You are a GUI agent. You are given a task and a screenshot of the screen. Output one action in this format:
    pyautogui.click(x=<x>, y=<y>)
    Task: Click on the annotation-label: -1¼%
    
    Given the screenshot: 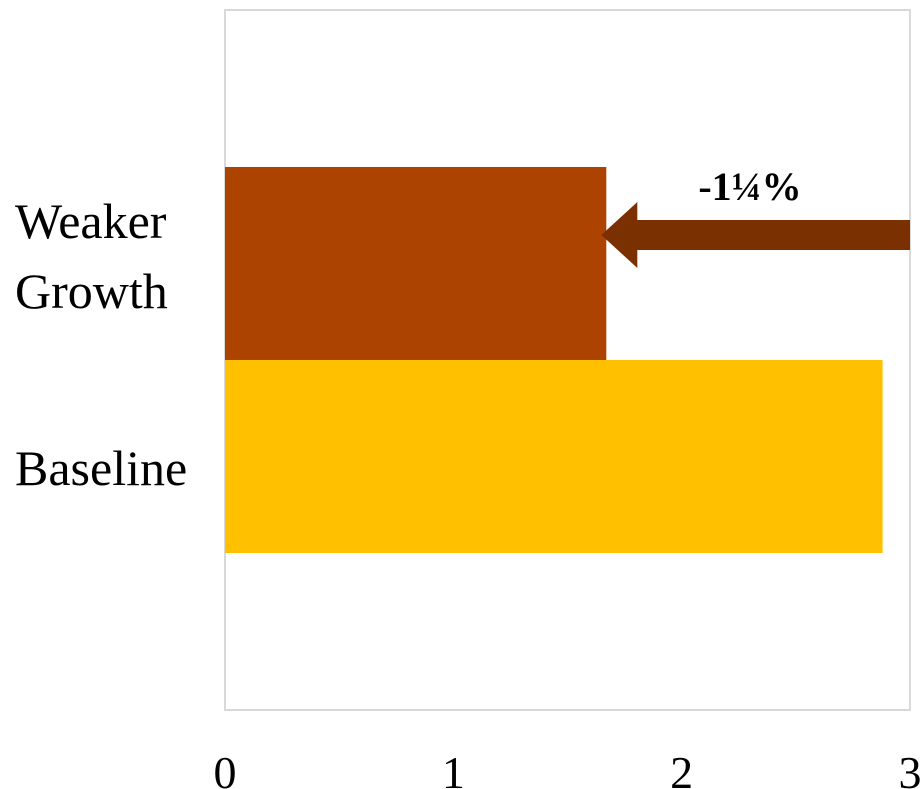 What is the action you would take?
    pyautogui.click(x=749, y=186)
    